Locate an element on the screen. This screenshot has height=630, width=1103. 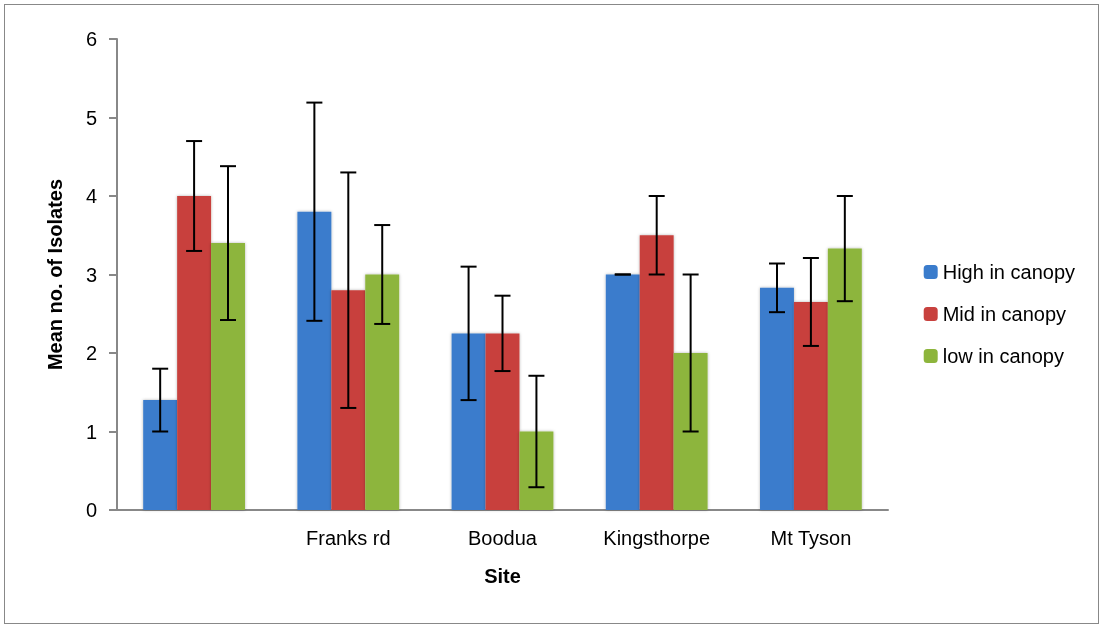
x-axis-title: Site is located at coordinates (502, 576).